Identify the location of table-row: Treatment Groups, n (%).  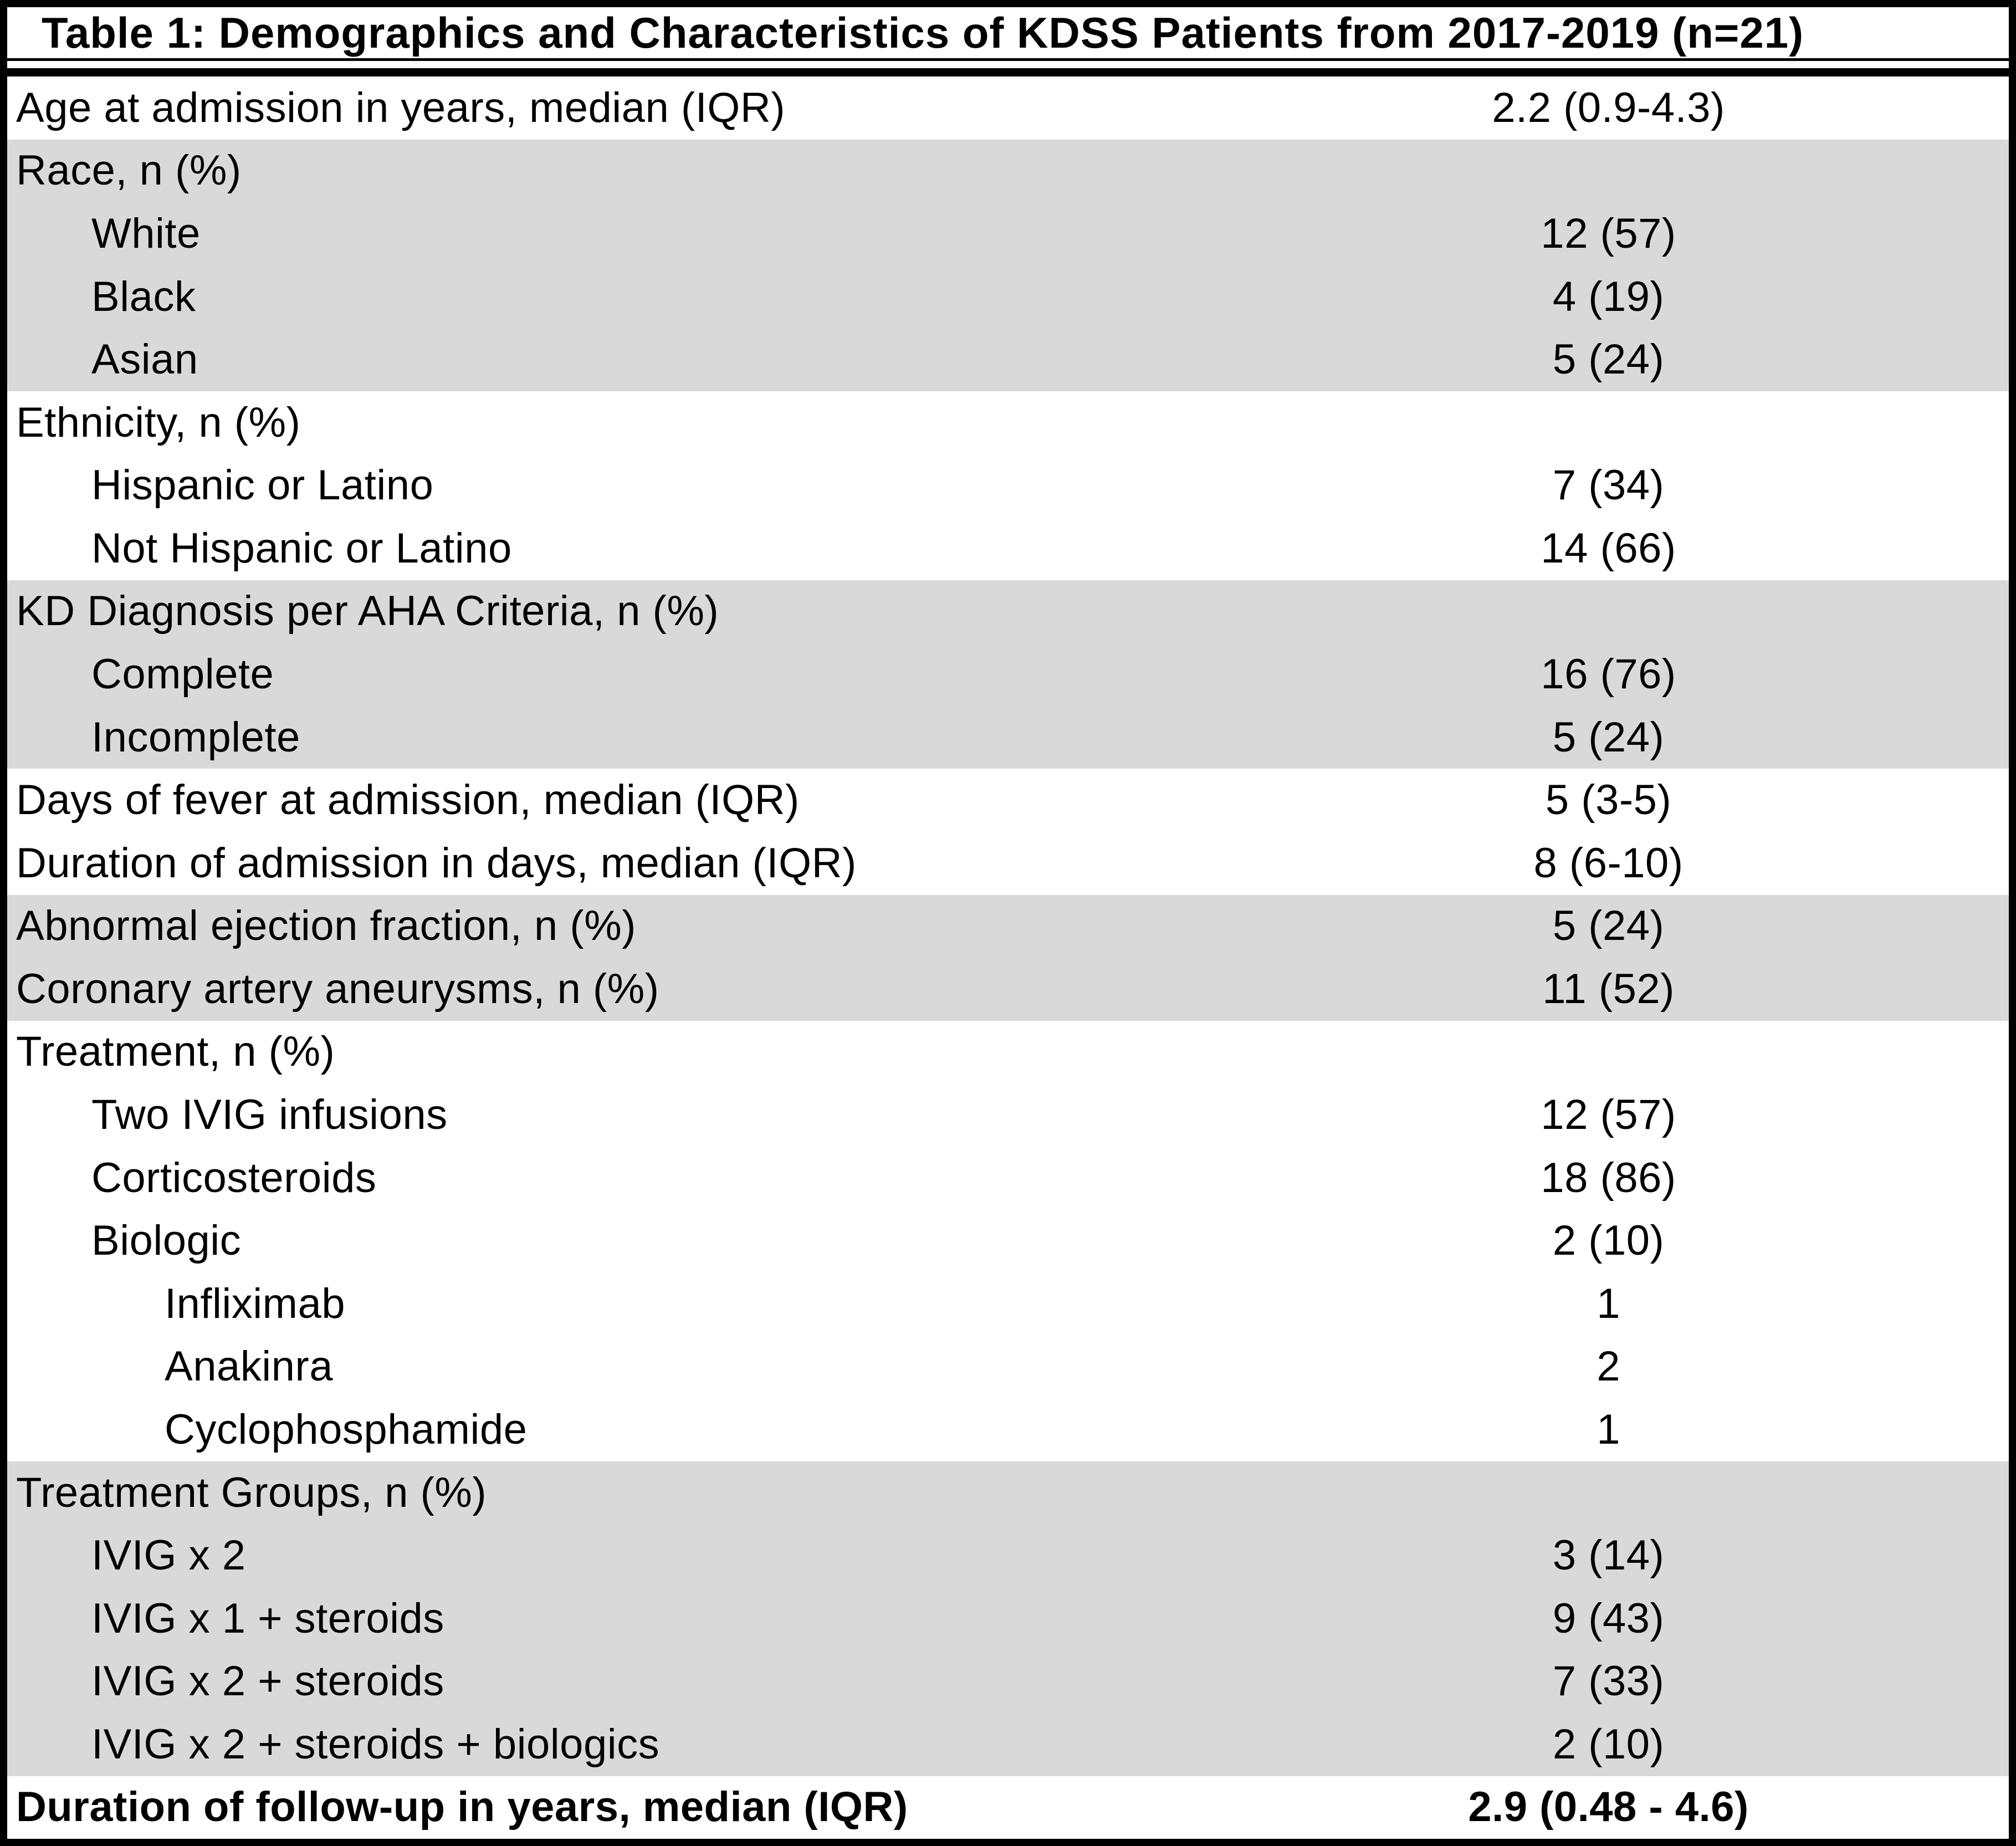
(1008, 1493).